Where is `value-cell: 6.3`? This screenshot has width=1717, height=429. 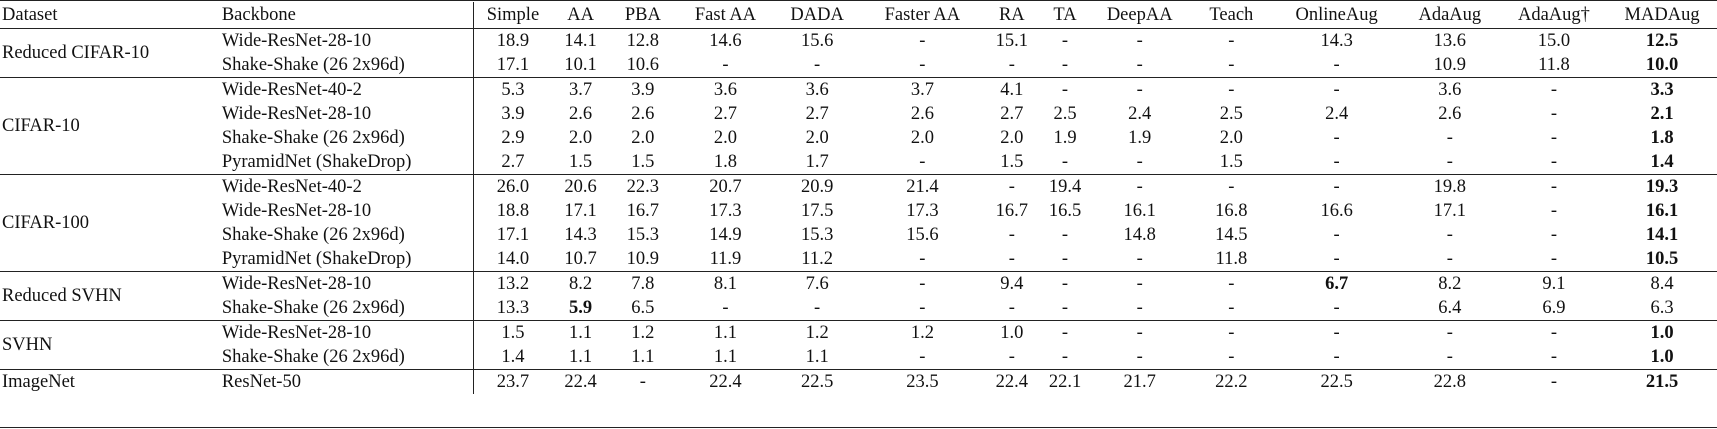 value-cell: 6.3 is located at coordinates (1662, 308).